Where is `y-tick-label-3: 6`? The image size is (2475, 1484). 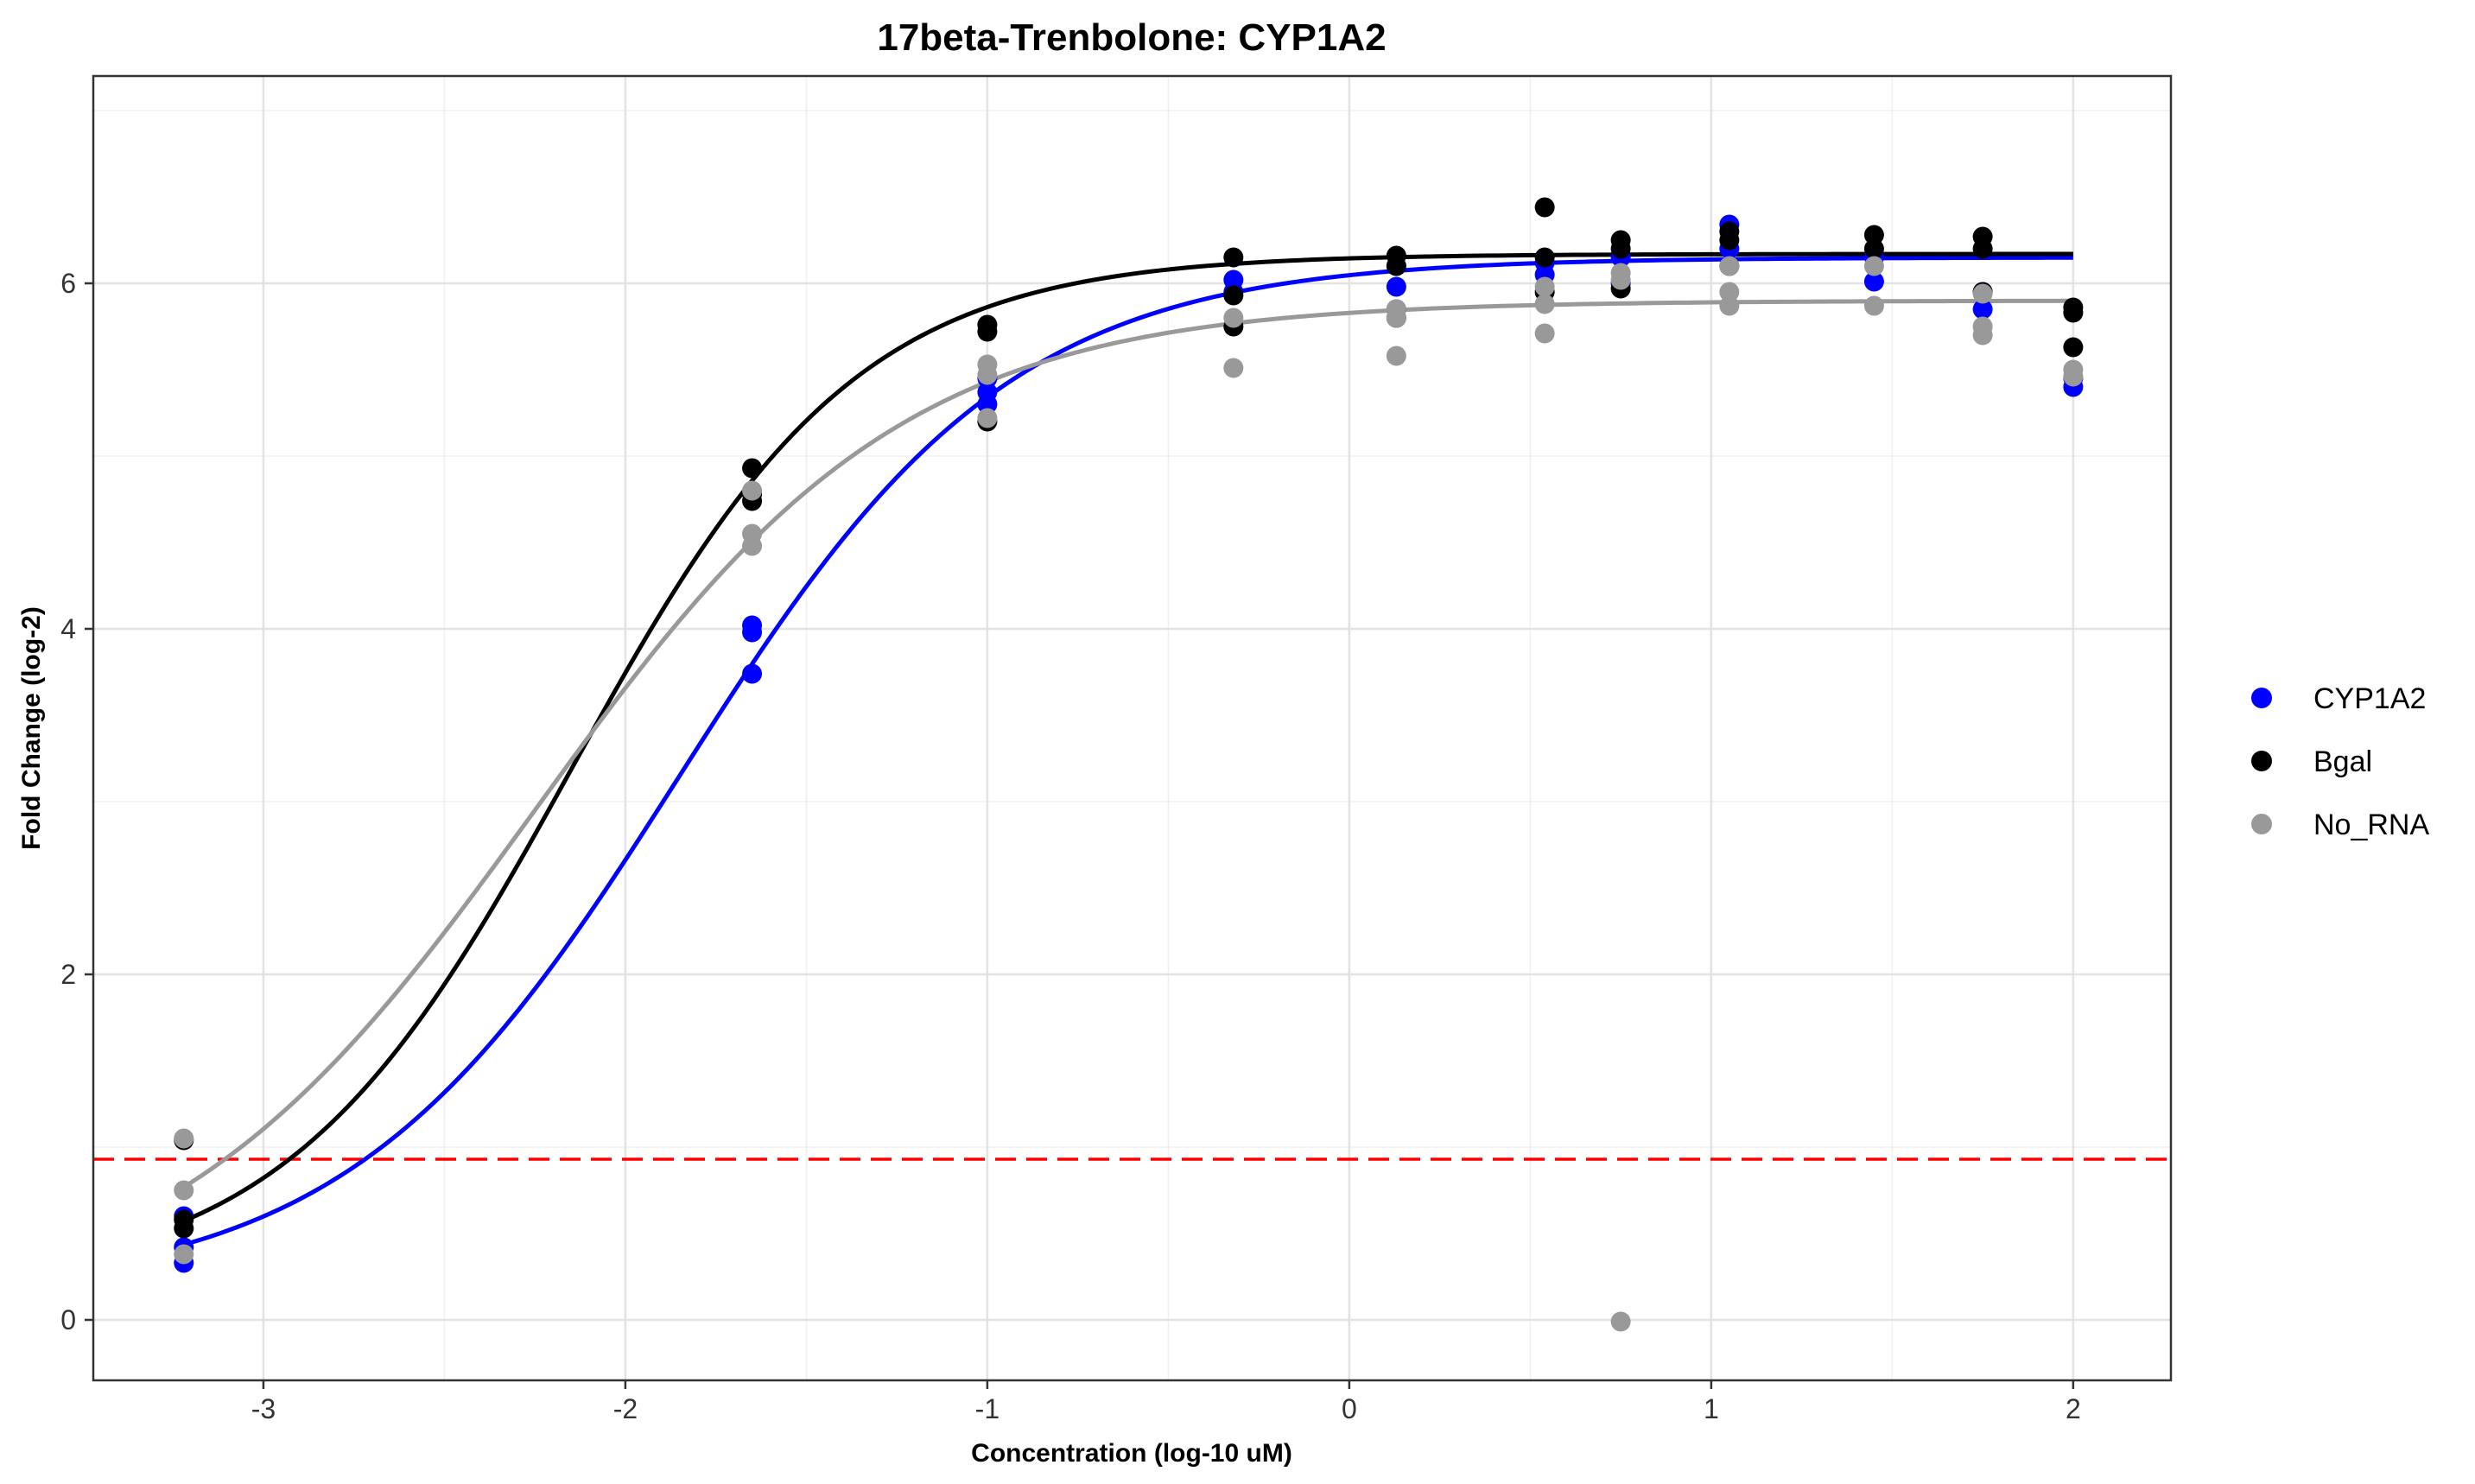
y-tick-label-3: 6 is located at coordinates (68, 283).